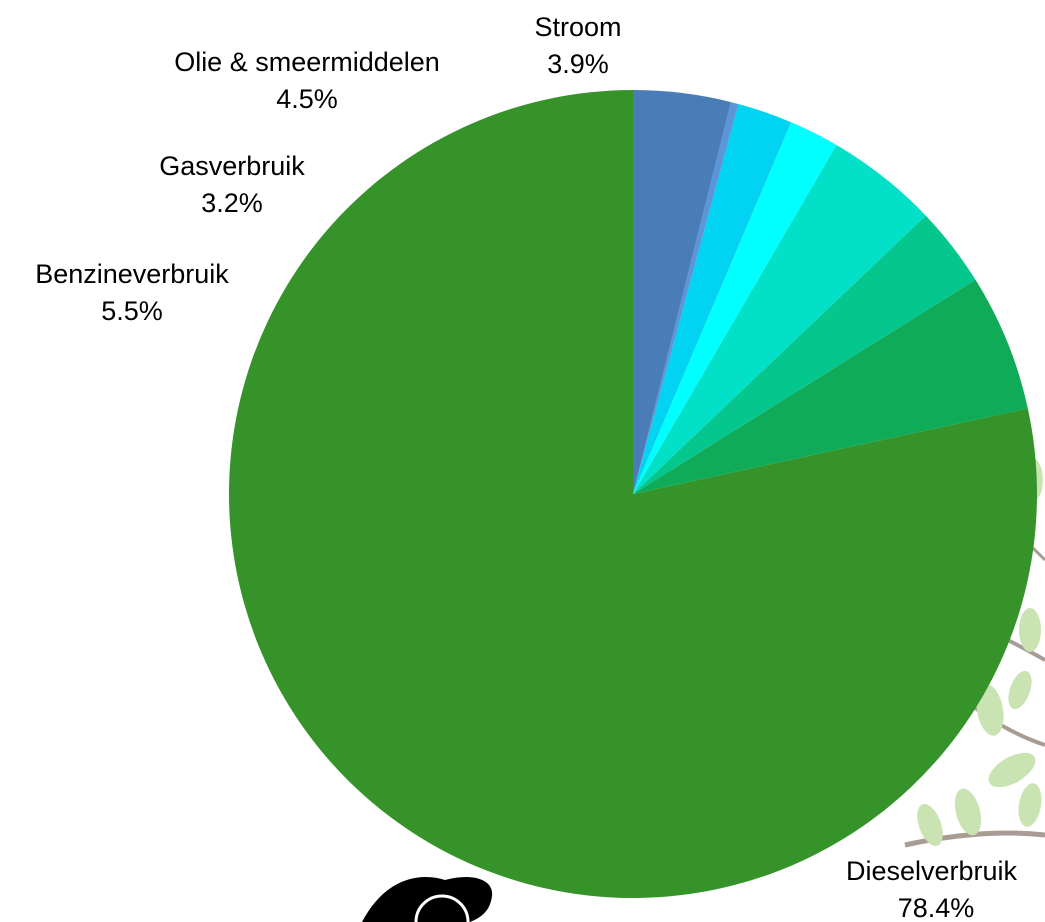 The width and height of the screenshot is (1045, 922). I want to click on slice-value-gas: 3.2%, so click(232, 203).